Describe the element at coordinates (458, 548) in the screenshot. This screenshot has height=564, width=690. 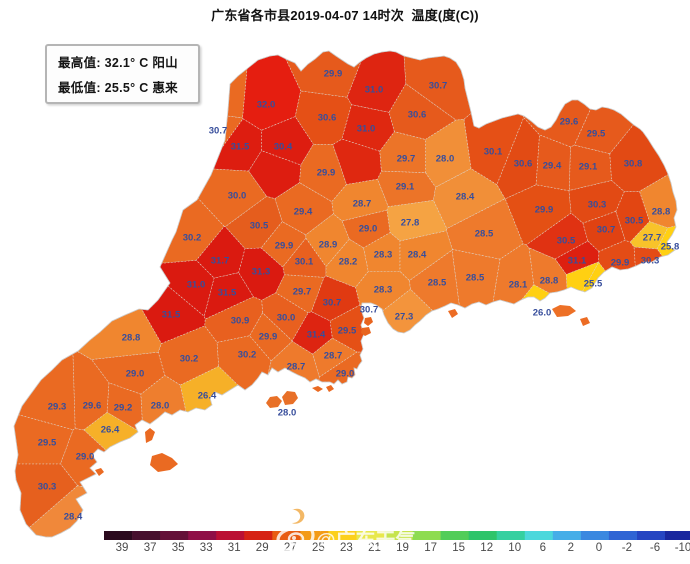
I see `svg-text: 15` at that location.